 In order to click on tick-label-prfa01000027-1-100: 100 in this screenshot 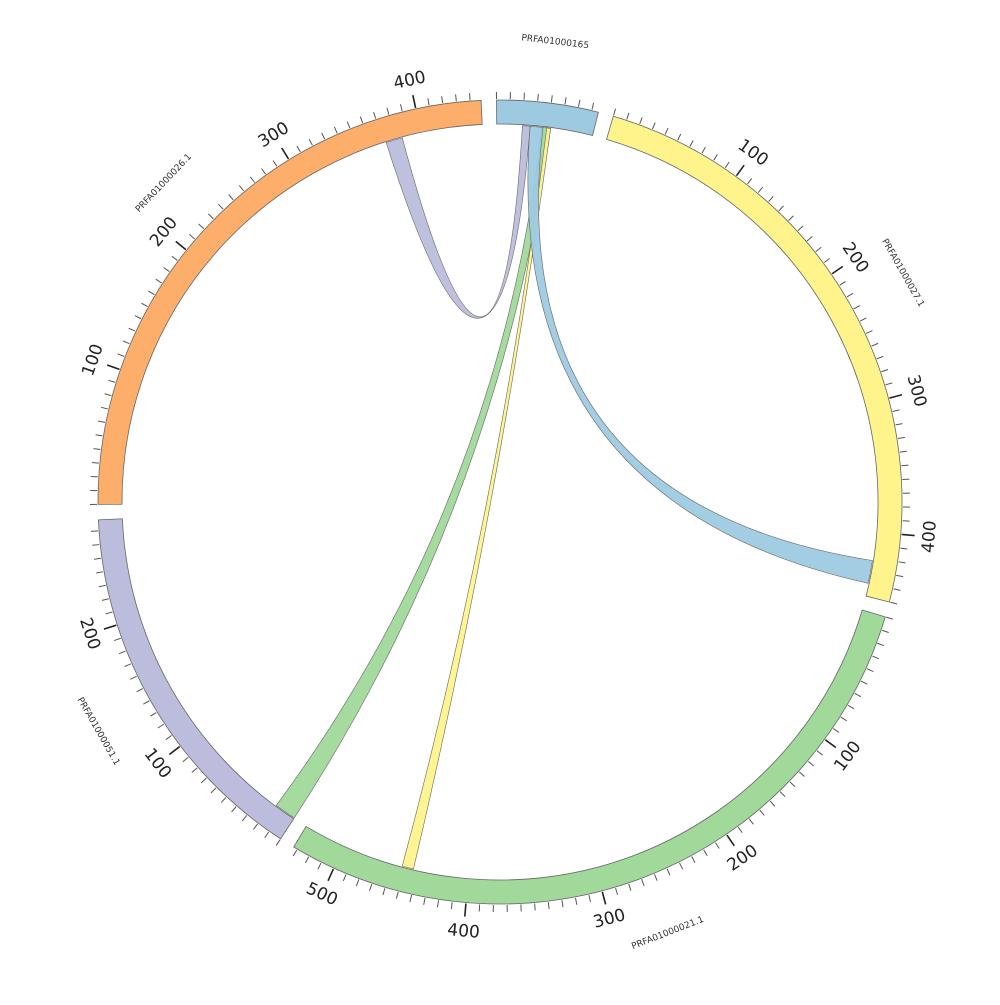, I will do `click(753, 152)`.